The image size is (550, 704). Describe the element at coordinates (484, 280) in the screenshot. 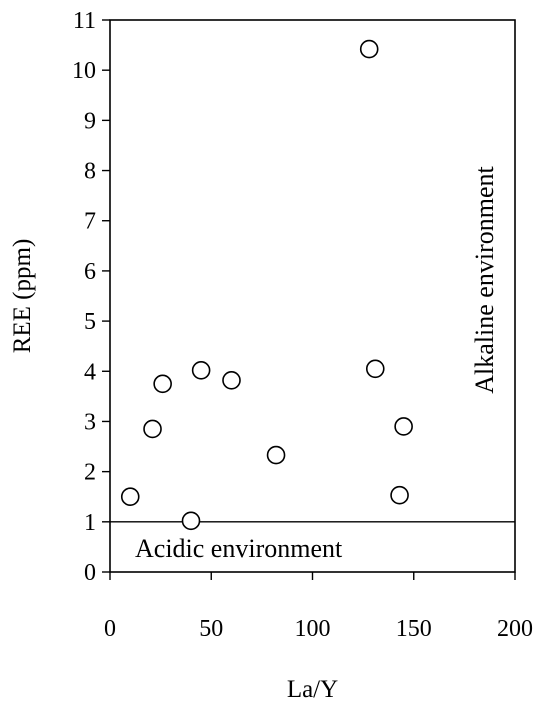

I see `annotation-alkaline-environment: Alkaline environment` at that location.